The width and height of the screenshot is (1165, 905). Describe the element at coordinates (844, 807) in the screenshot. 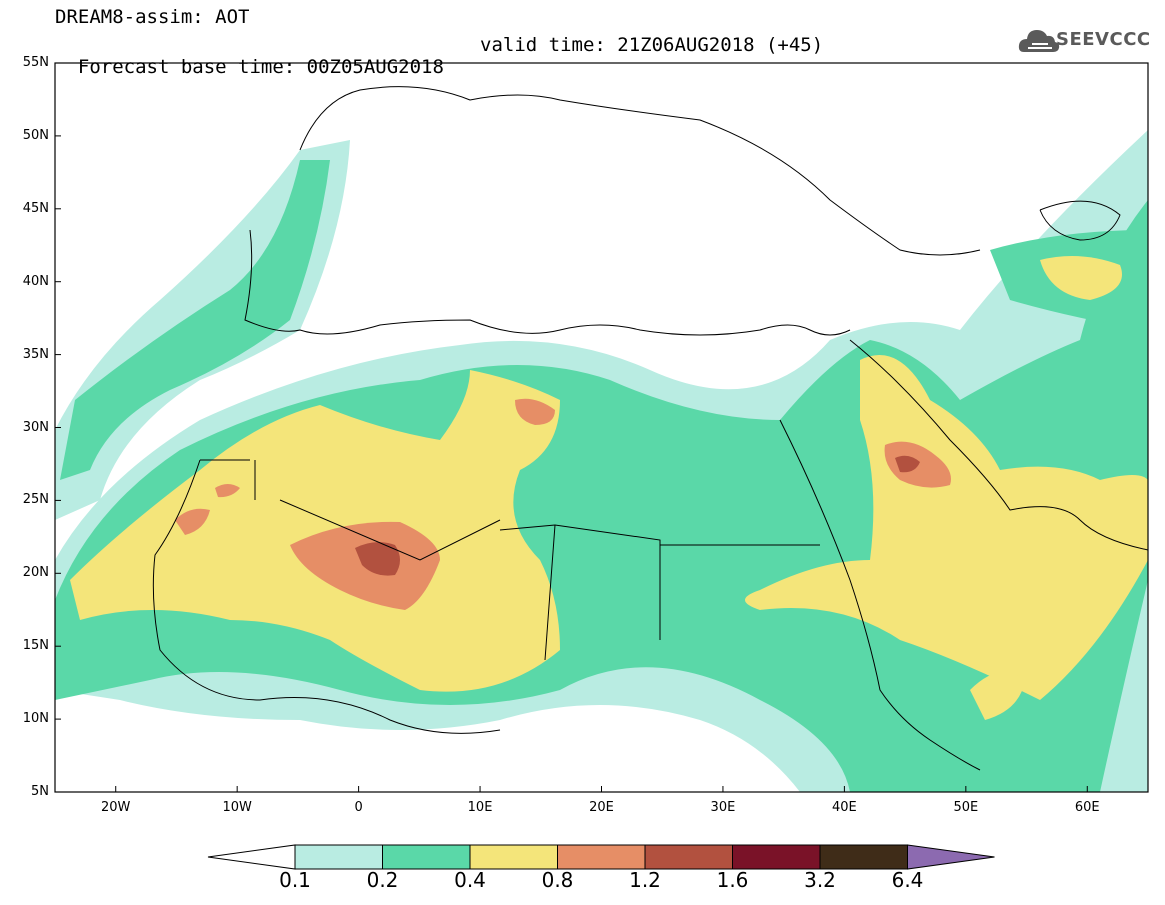

I see `lon-label: 40E` at that location.